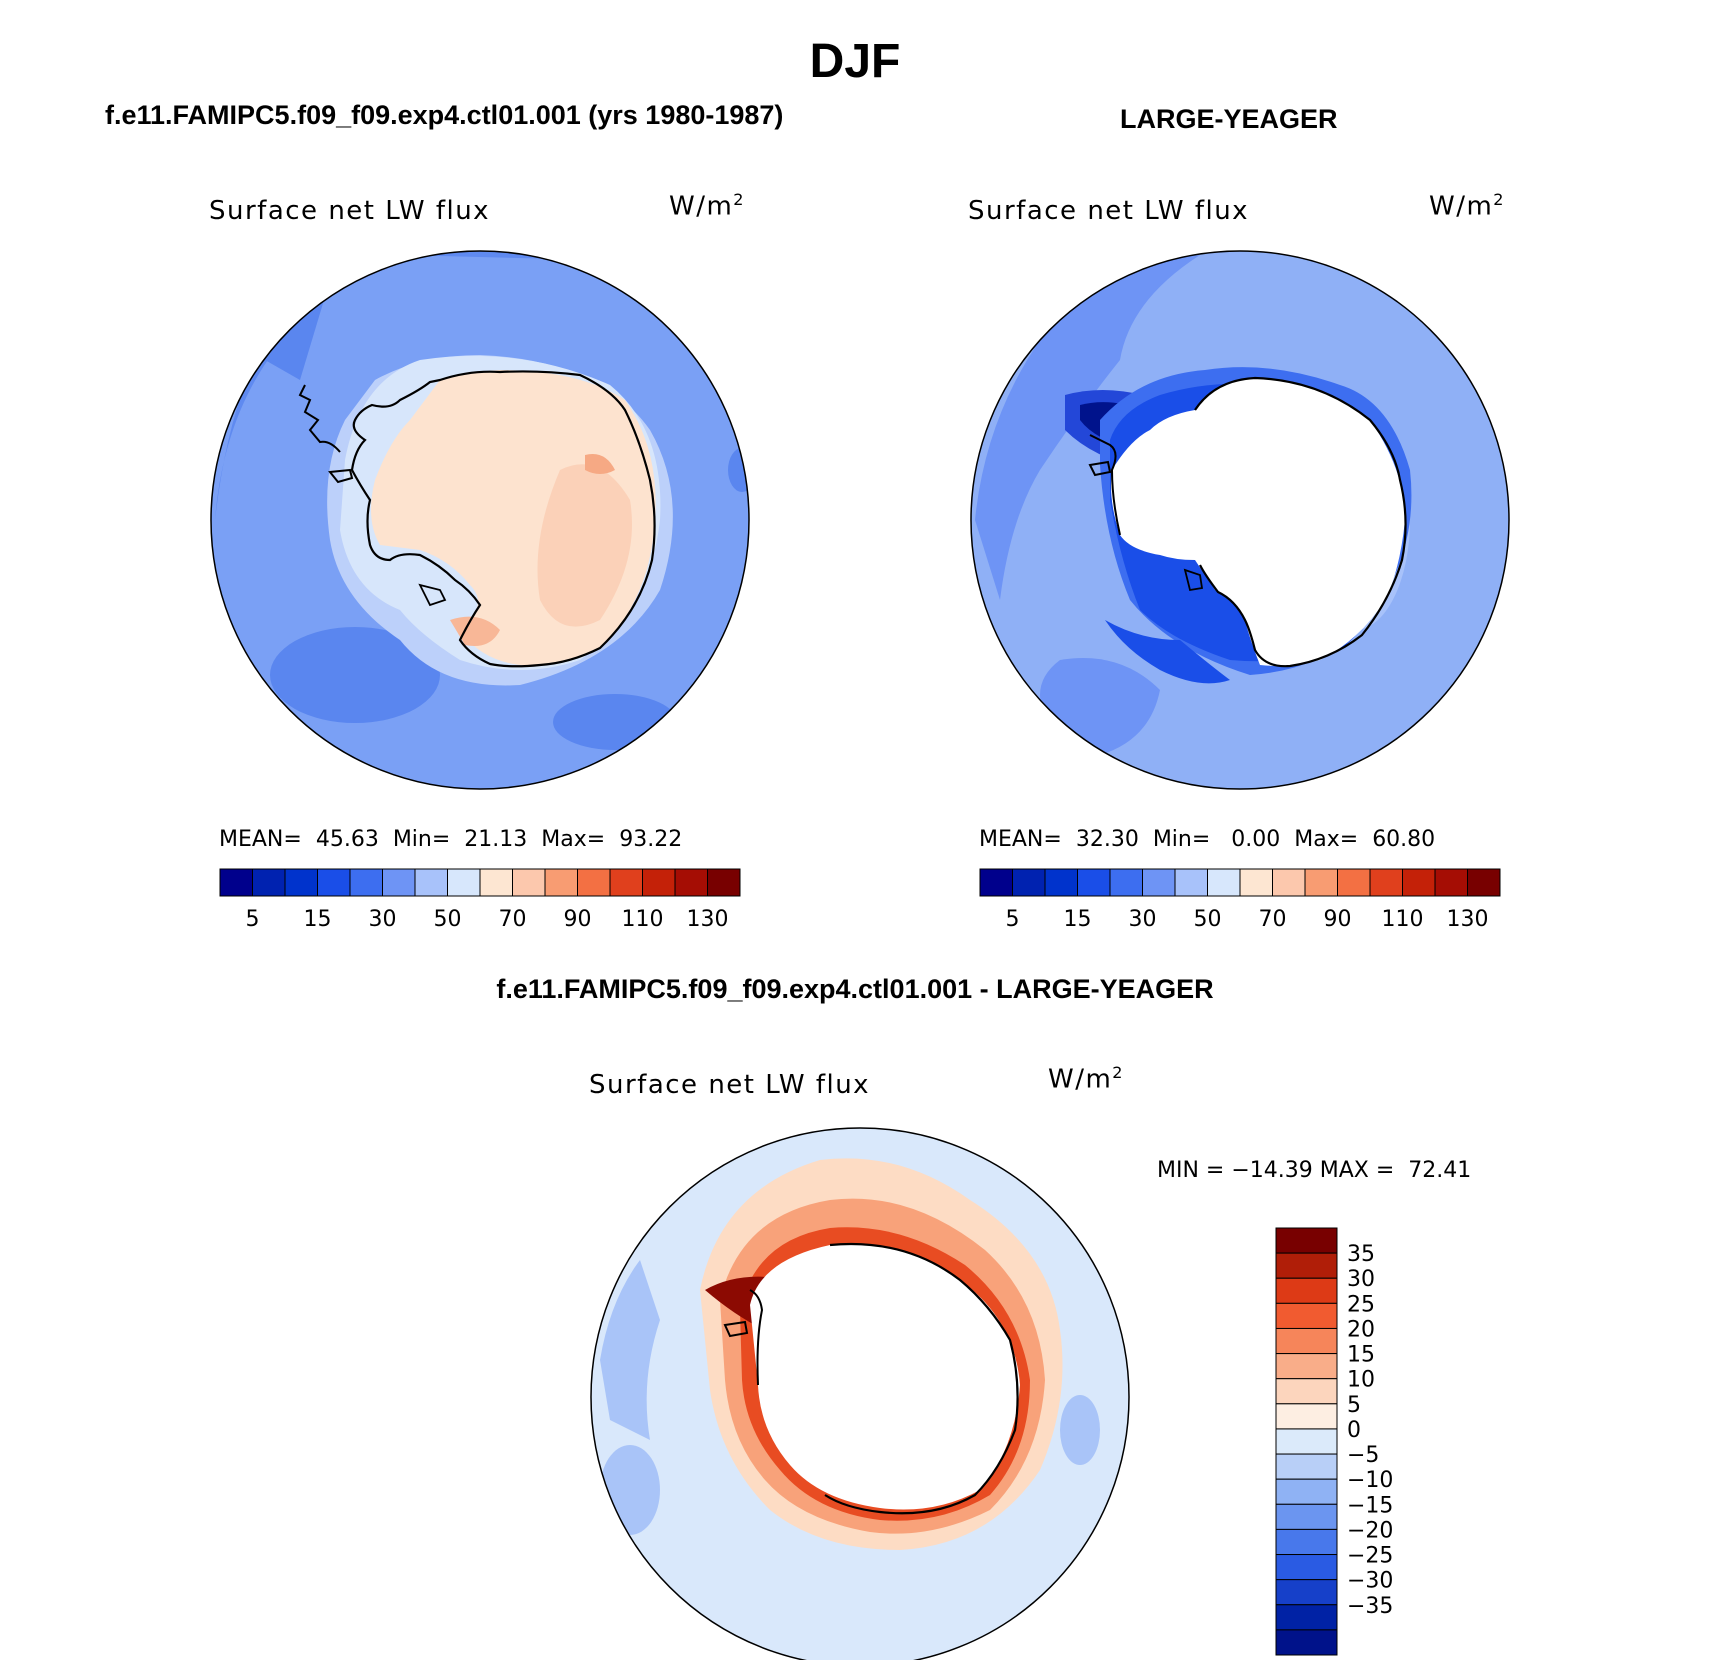 This screenshot has height=1660, width=1710. Describe the element at coordinates (1370, 1581) in the screenshot. I see `colorbar-tick-label: −30` at that location.